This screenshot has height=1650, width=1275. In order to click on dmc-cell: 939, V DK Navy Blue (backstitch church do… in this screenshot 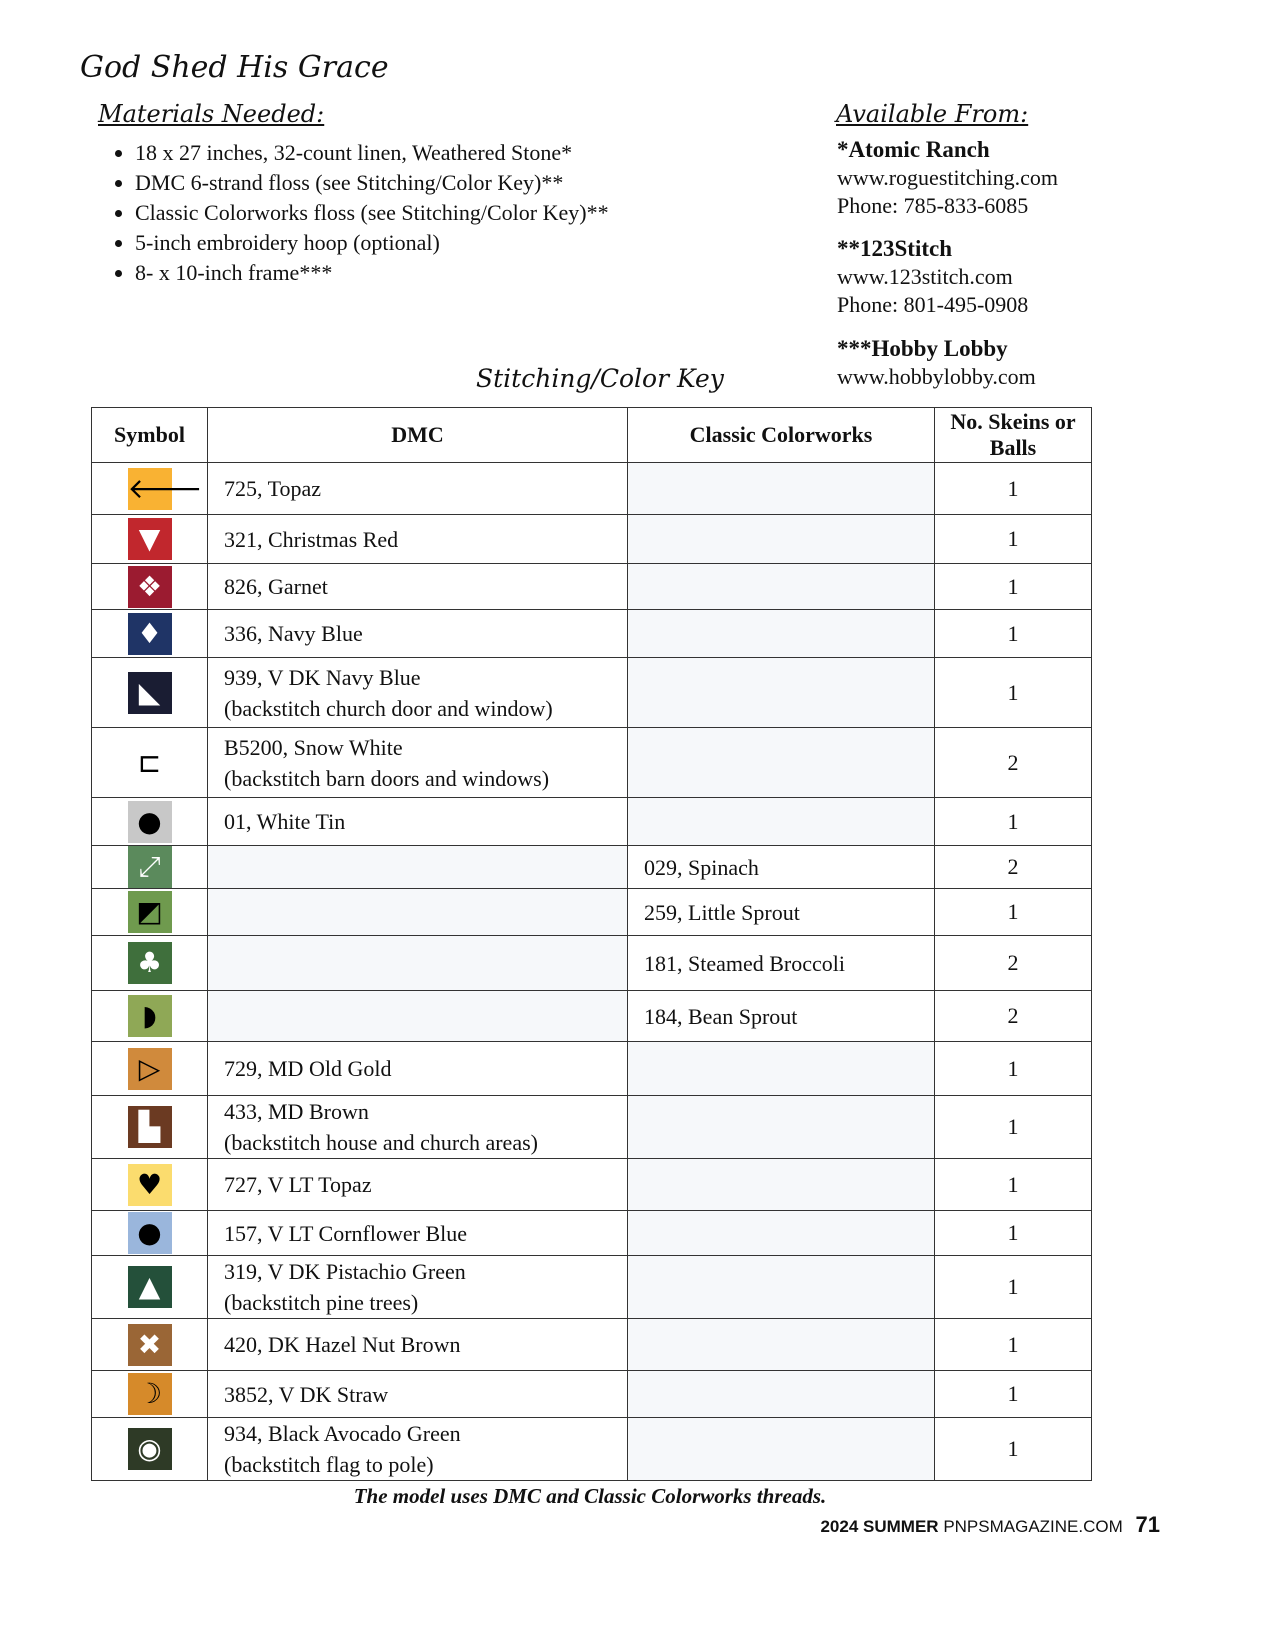, I will do `click(417, 692)`.